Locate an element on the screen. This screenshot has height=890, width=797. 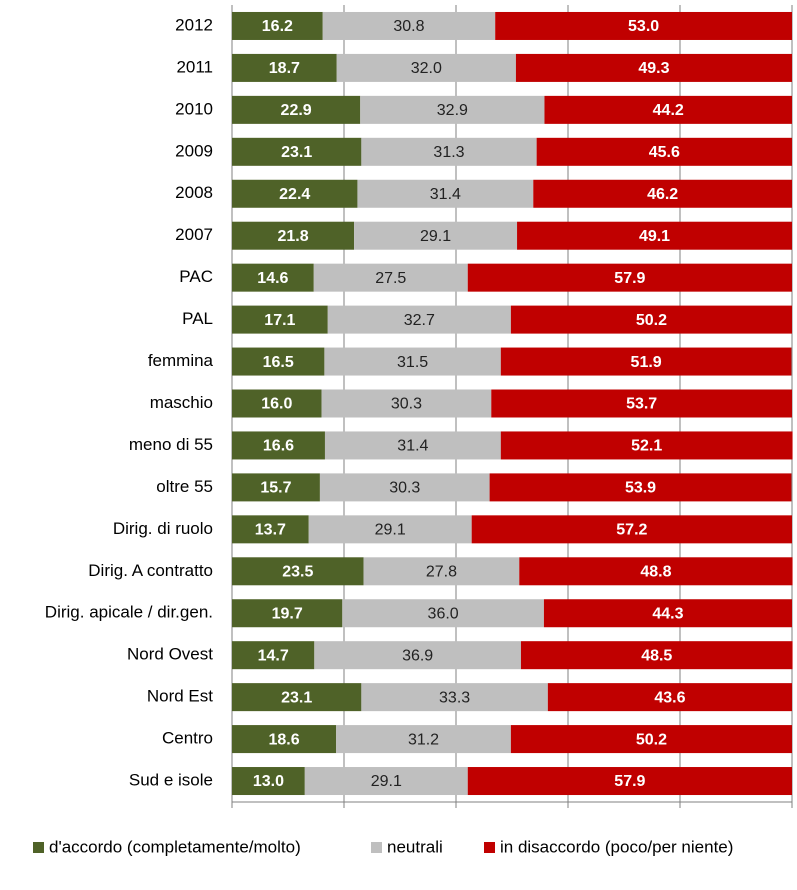
y-tick-label: Sud e isole is located at coordinates (171, 780).